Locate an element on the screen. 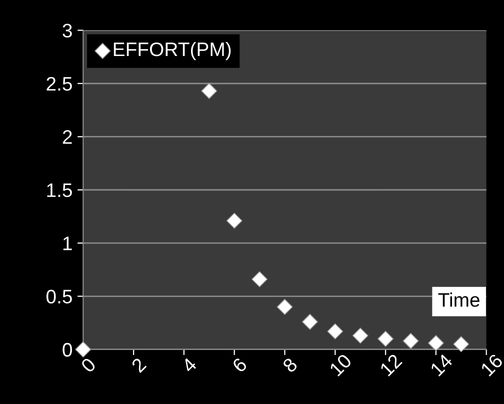  y-tick-label: 1 is located at coordinates (67, 243).